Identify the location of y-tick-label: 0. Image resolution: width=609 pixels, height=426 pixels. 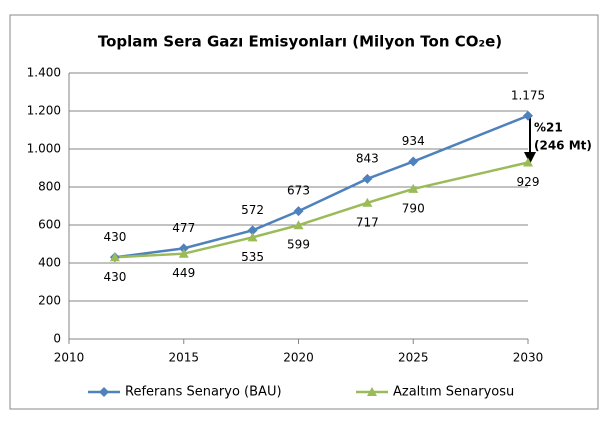
(57, 339).